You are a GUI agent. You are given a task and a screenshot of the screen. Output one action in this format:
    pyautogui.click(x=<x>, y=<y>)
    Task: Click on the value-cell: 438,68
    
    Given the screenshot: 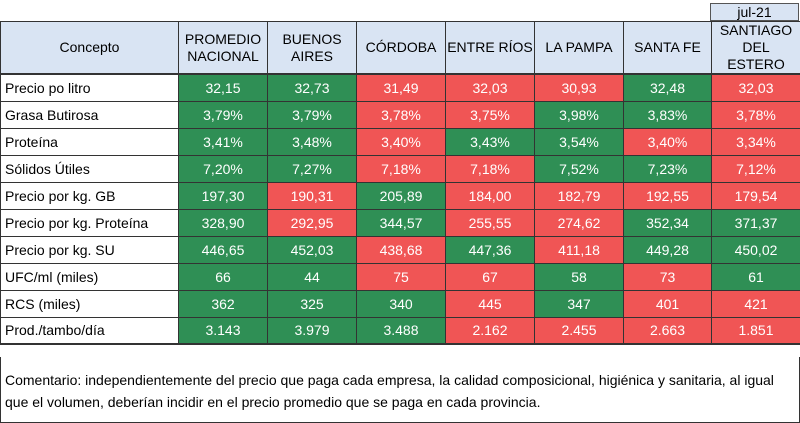 What is the action you would take?
    pyautogui.click(x=401, y=249)
    